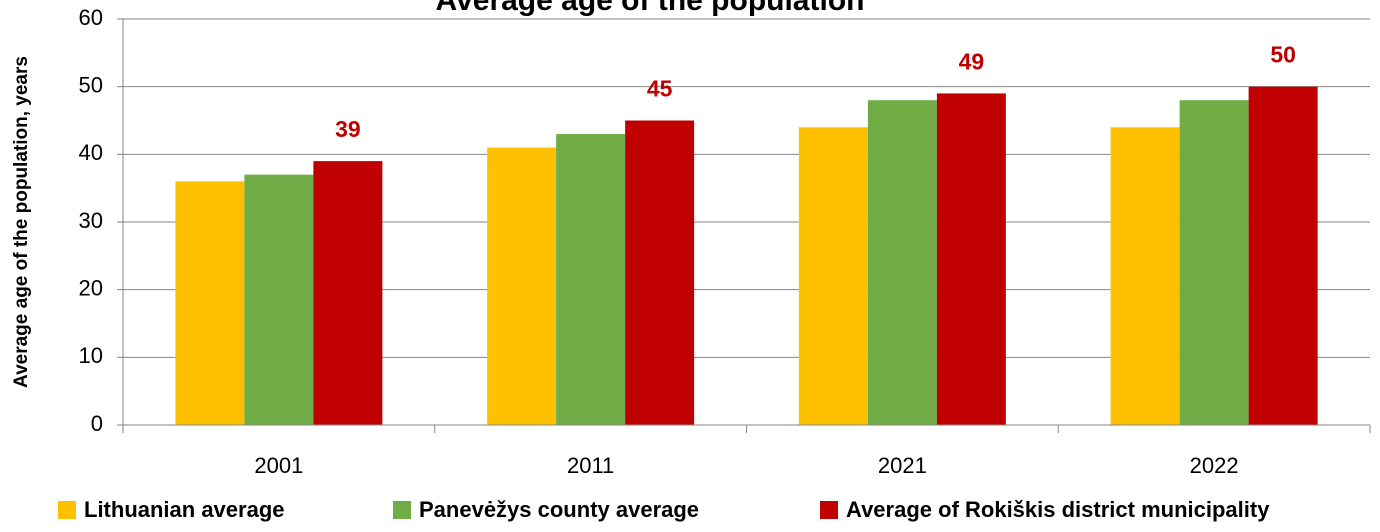  Describe the element at coordinates (902, 465) in the screenshot. I see `x-tick-label: 2021` at that location.